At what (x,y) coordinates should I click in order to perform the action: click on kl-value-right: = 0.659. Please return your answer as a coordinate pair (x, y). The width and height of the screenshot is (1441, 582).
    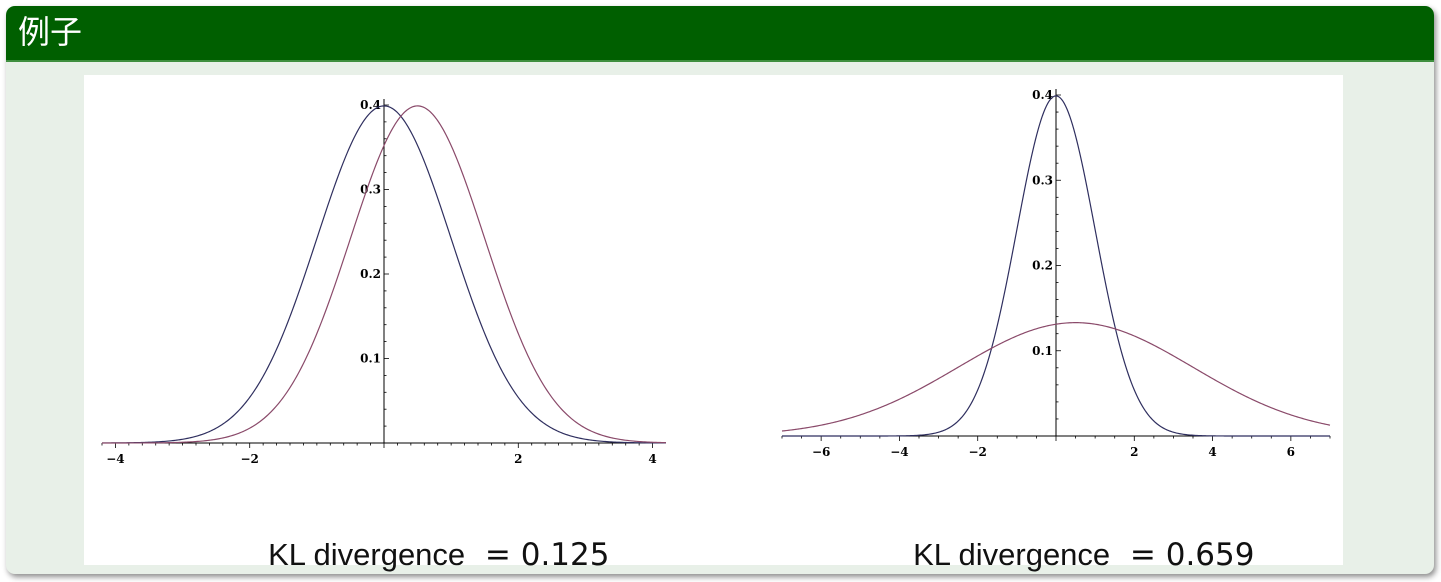
    Looking at the image, I should click on (1192, 555).